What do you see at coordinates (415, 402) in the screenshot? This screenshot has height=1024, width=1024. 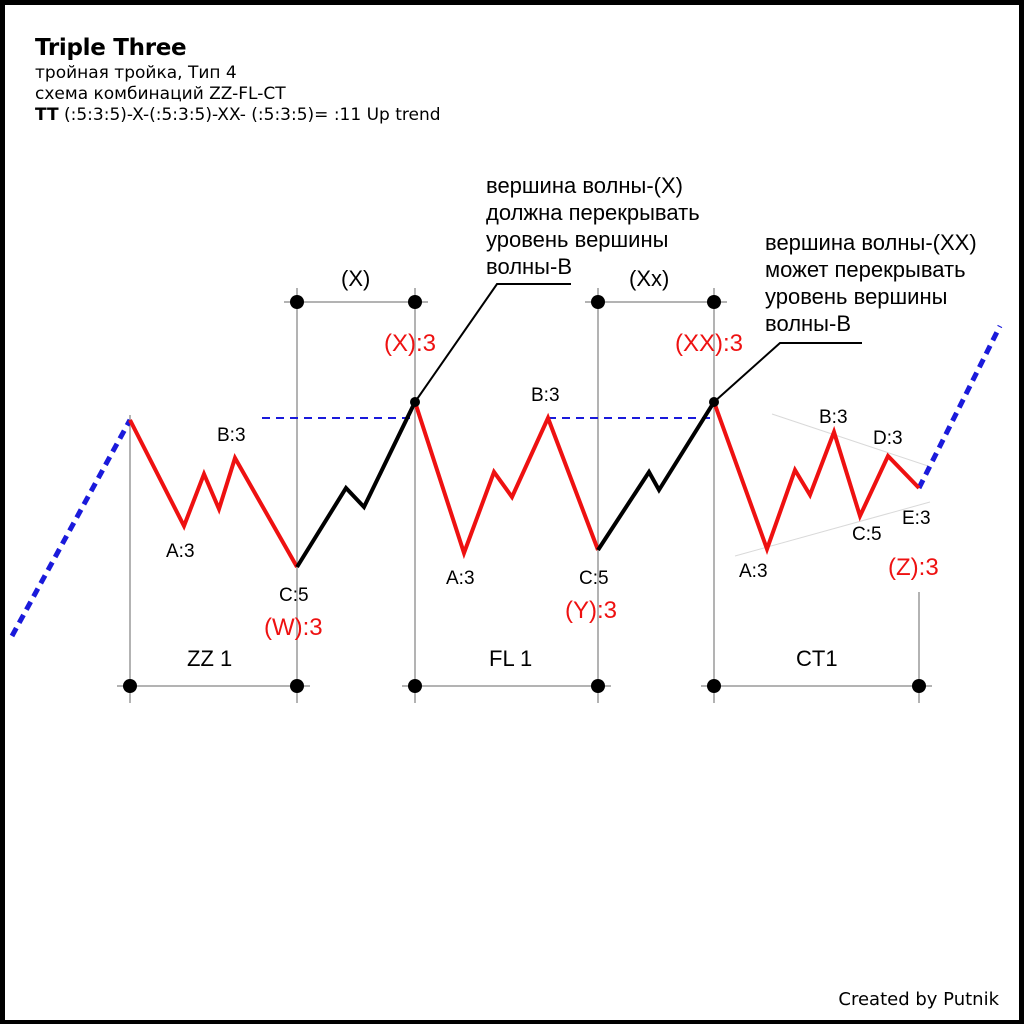 I see `marker-x-top` at bounding box center [415, 402].